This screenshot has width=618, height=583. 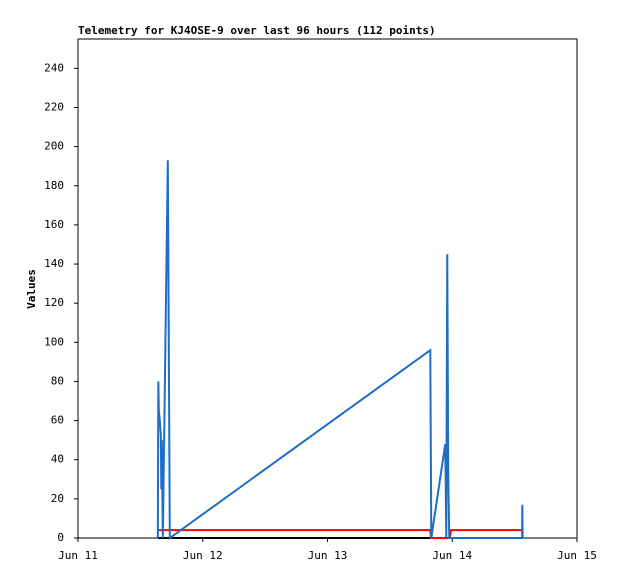 What do you see at coordinates (54, 67) in the screenshot?
I see `y-tick-label: 240` at bounding box center [54, 67].